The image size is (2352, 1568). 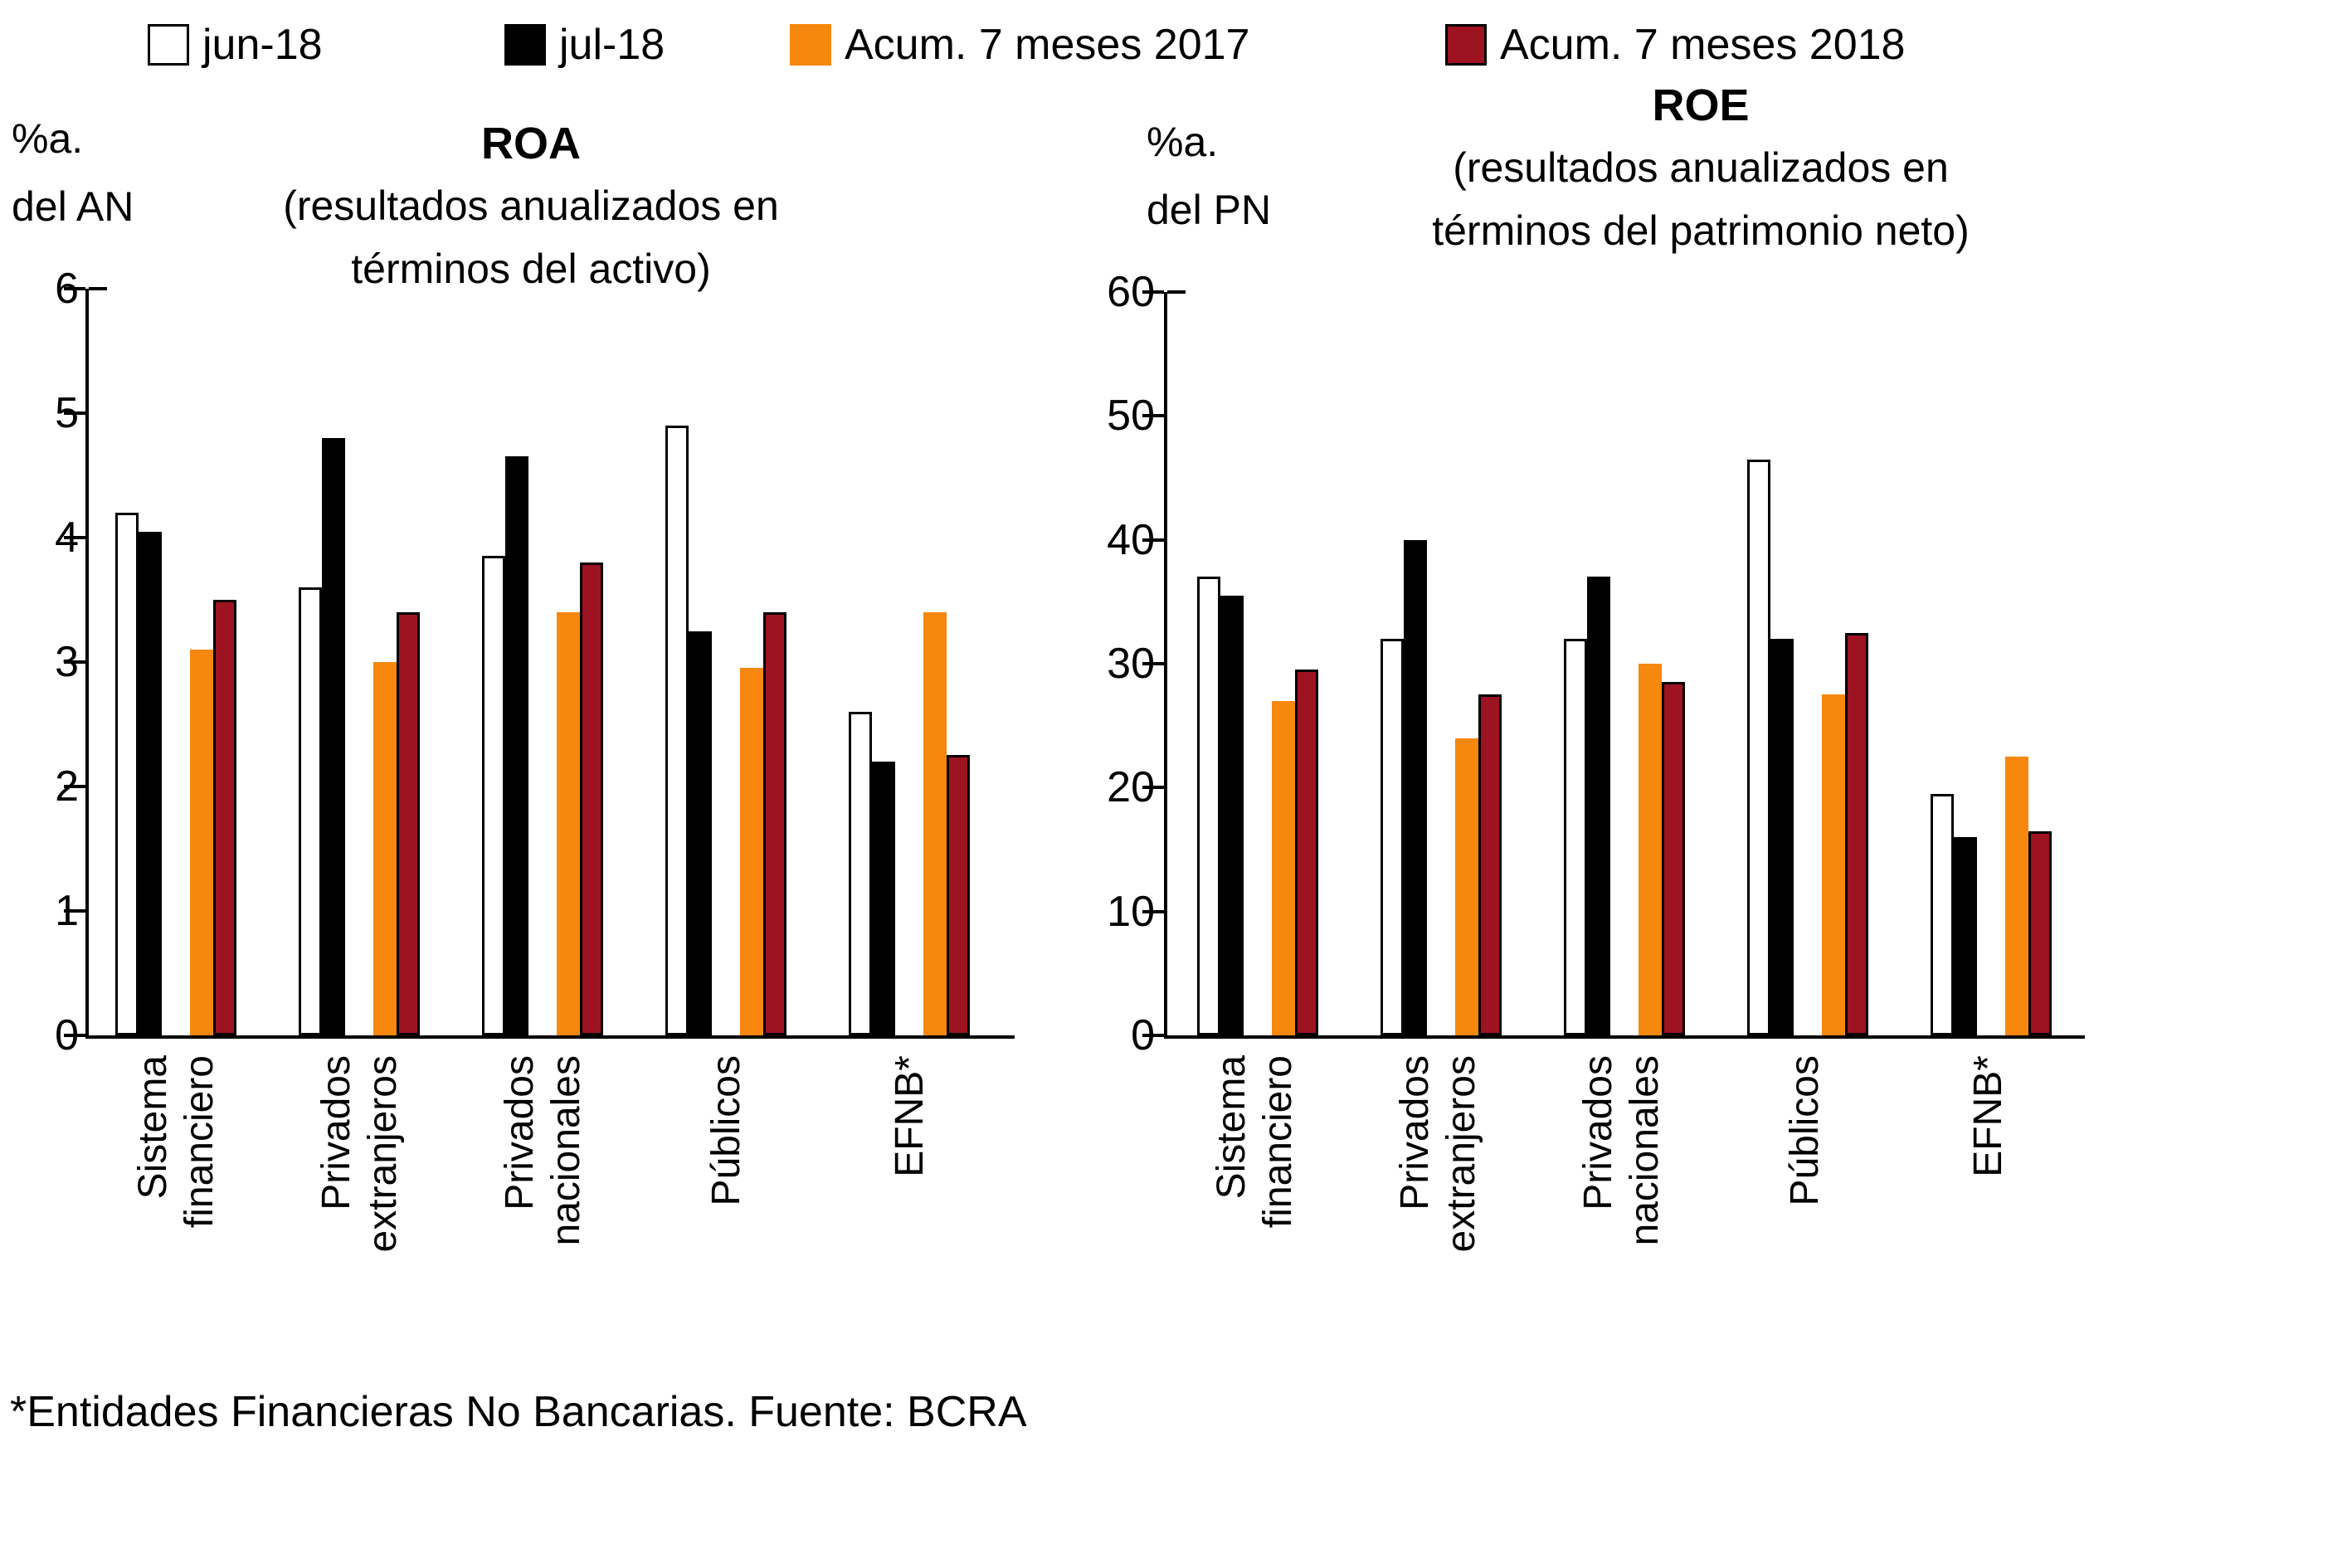 I want to click on roe-category-label-line-privados-extranjeros-1: extranjeros, so click(x=1461, y=1154).